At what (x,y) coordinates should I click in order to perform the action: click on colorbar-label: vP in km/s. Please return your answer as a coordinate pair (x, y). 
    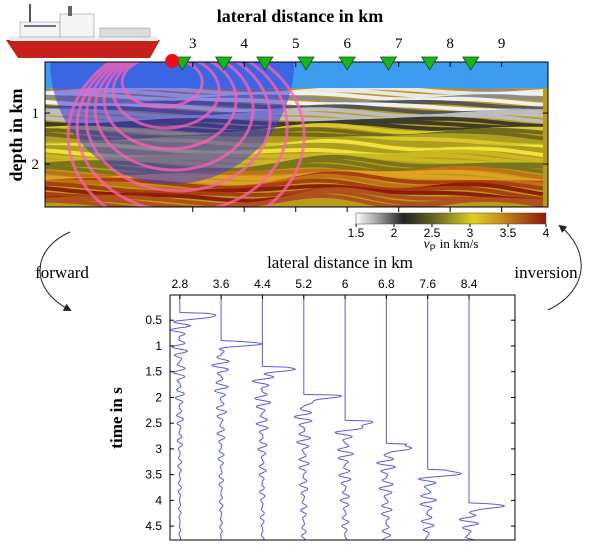
    Looking at the image, I should click on (451, 244).